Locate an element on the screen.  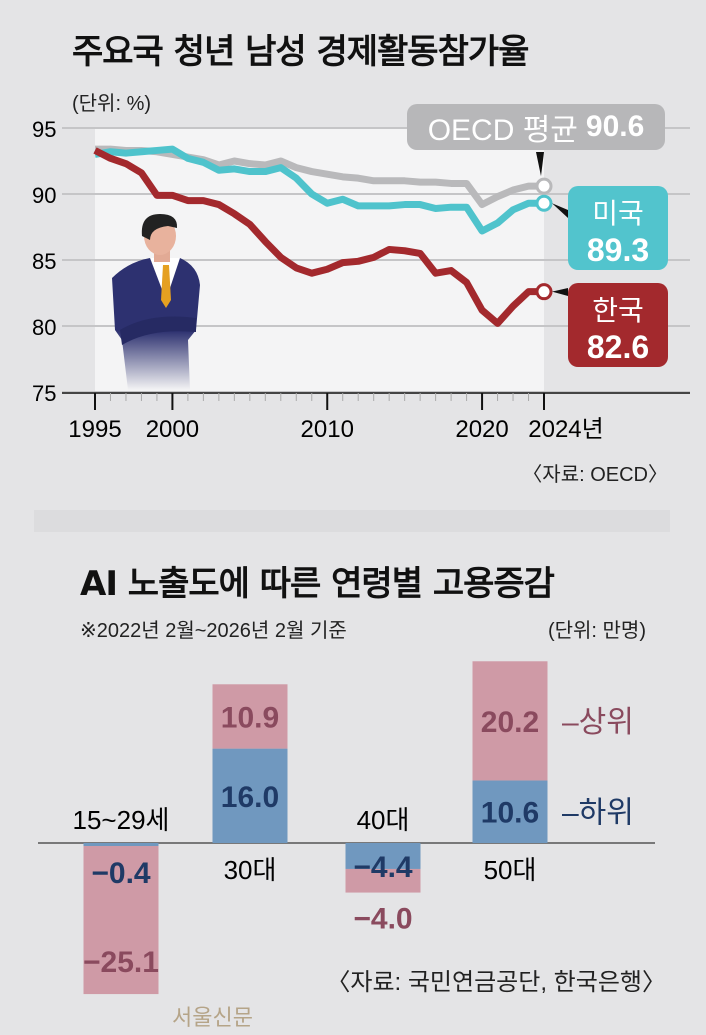
korea-label-value: 82.6 is located at coordinates (618, 347).